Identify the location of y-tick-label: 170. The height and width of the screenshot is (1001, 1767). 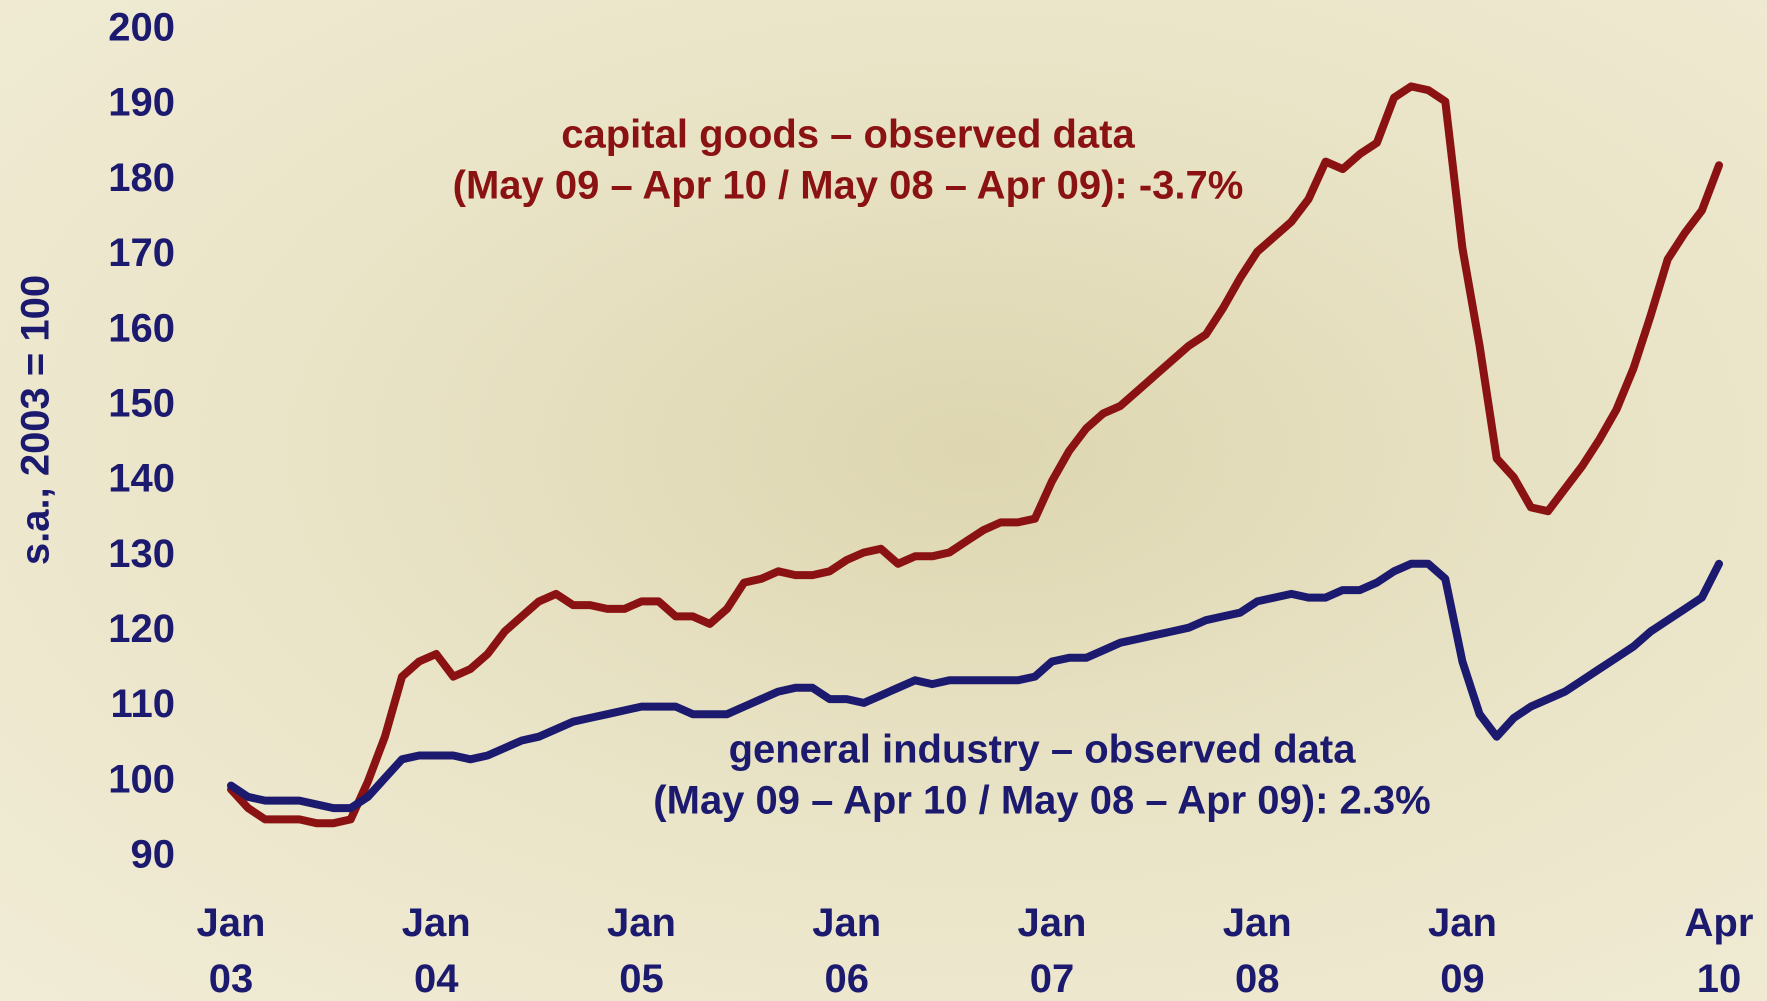
(141, 253).